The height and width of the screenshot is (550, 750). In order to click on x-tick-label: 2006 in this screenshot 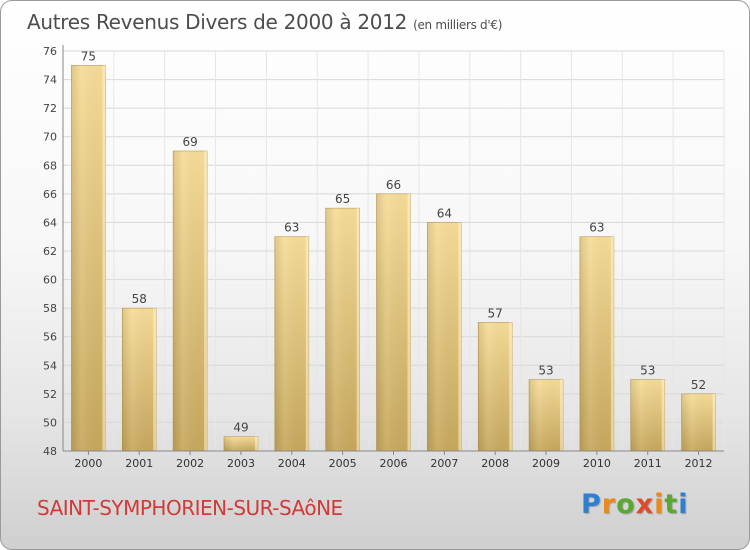, I will do `click(394, 463)`.